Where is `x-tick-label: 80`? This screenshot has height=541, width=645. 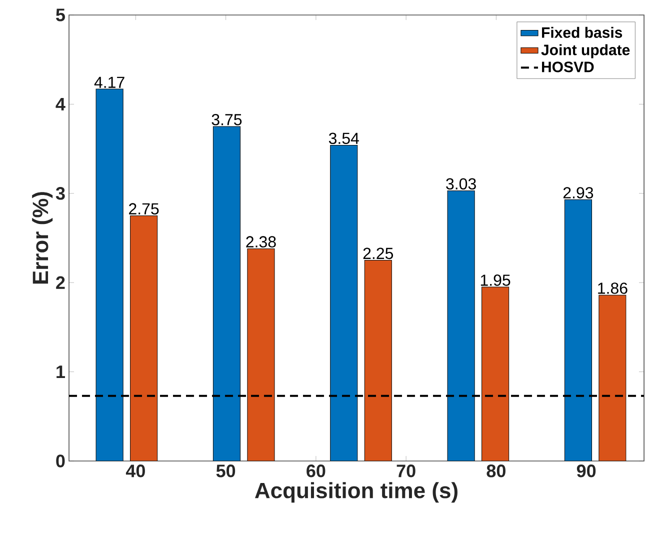 x-tick-label: 80 is located at coordinates (496, 471).